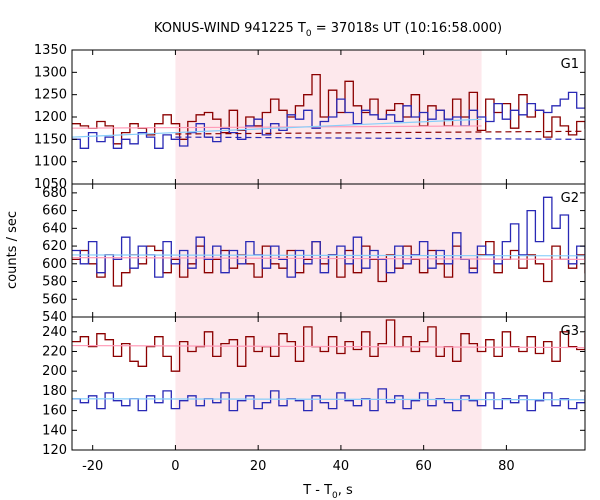 Image resolution: width=600 pixels, height=500 pixels. Describe the element at coordinates (12, 250) in the screenshot. I see `y-axis-label: counts / sec` at that location.